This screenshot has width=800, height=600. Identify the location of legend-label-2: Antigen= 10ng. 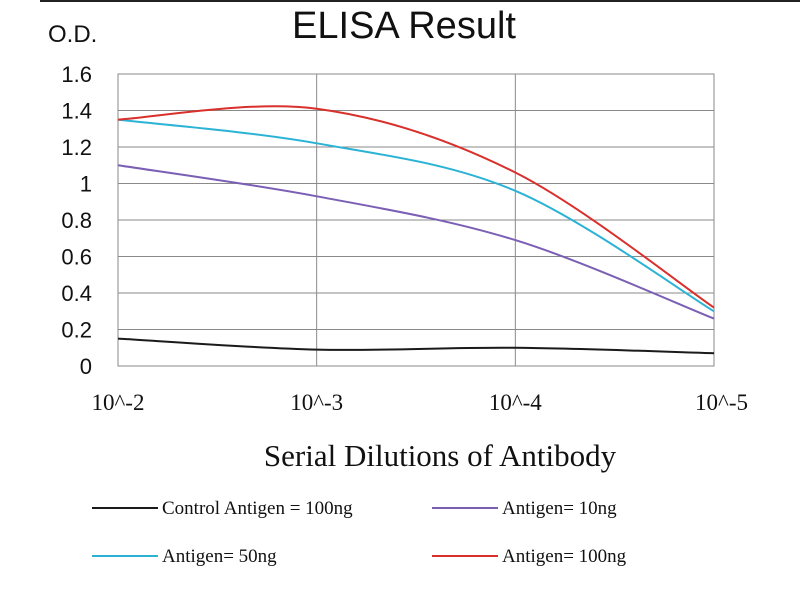
(559, 508).